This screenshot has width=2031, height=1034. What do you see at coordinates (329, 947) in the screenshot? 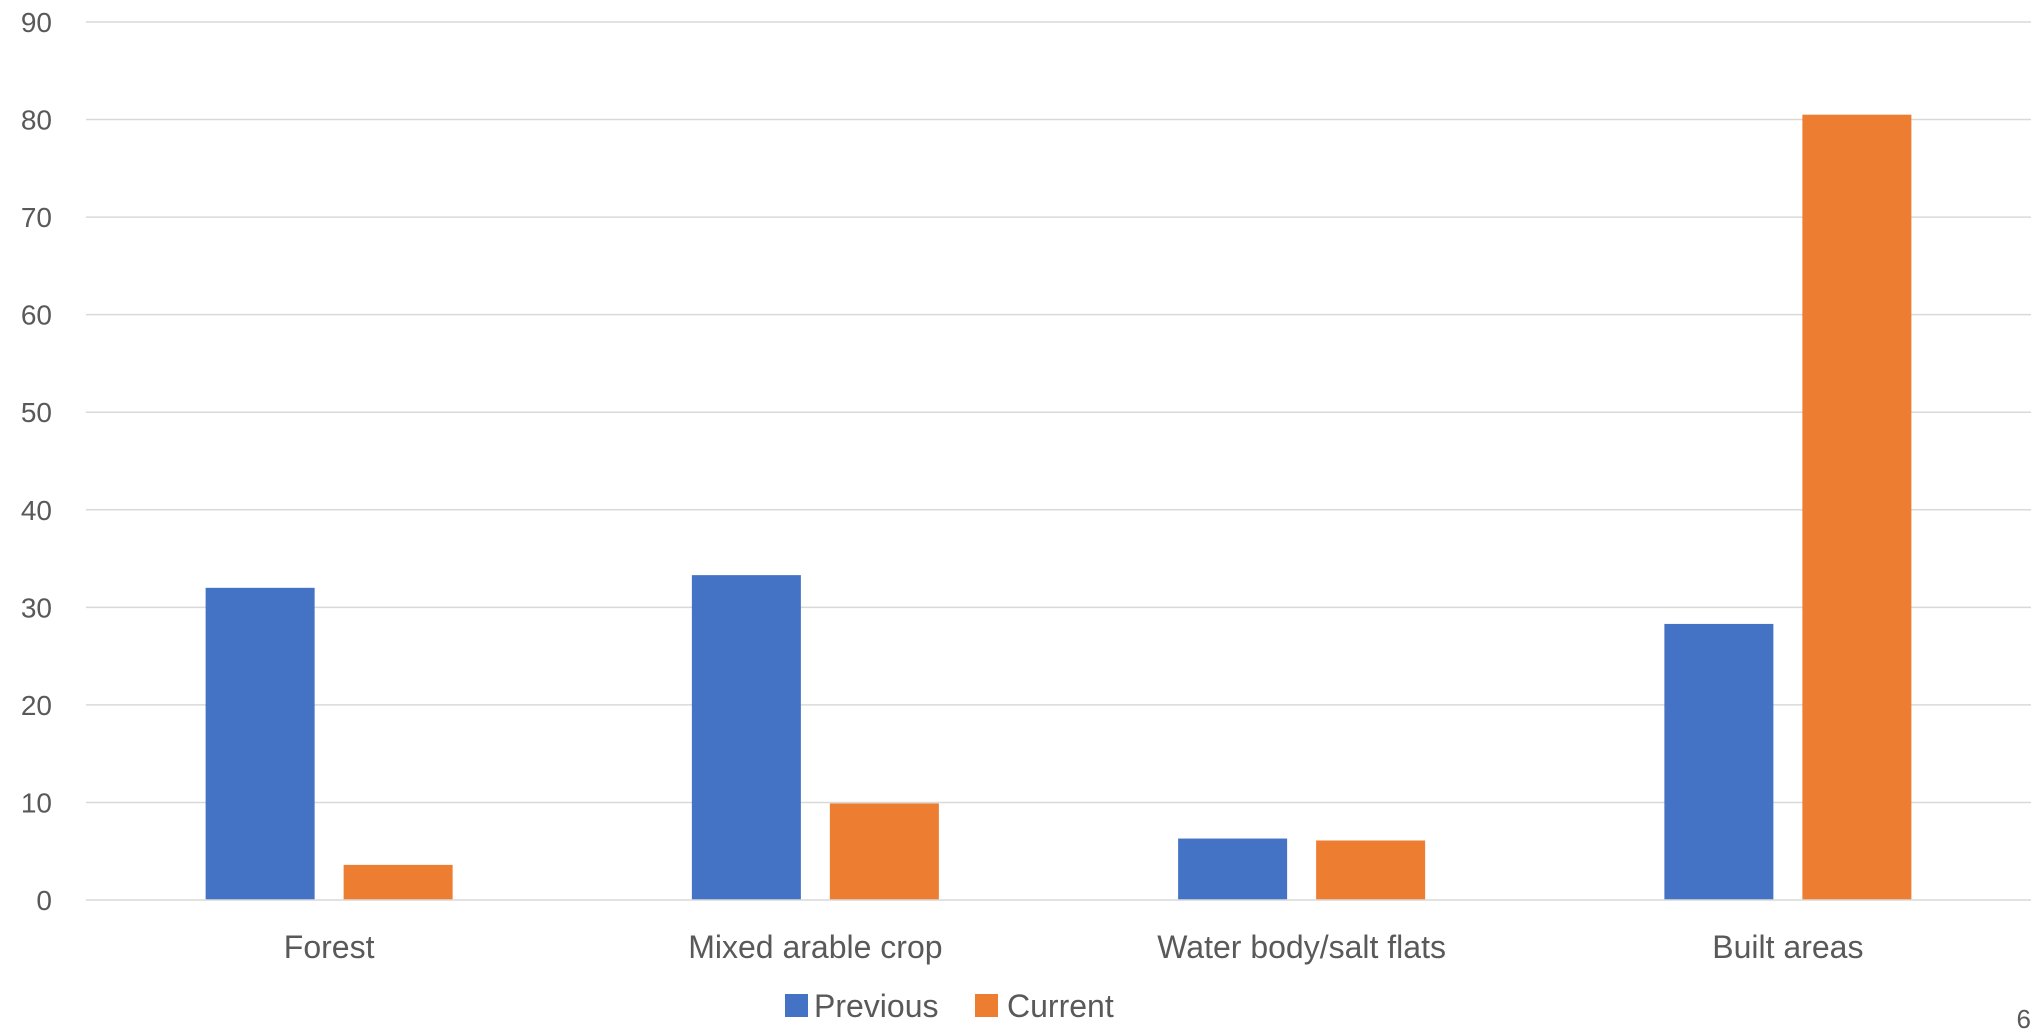
I see `x-tick-label: Forest` at bounding box center [329, 947].